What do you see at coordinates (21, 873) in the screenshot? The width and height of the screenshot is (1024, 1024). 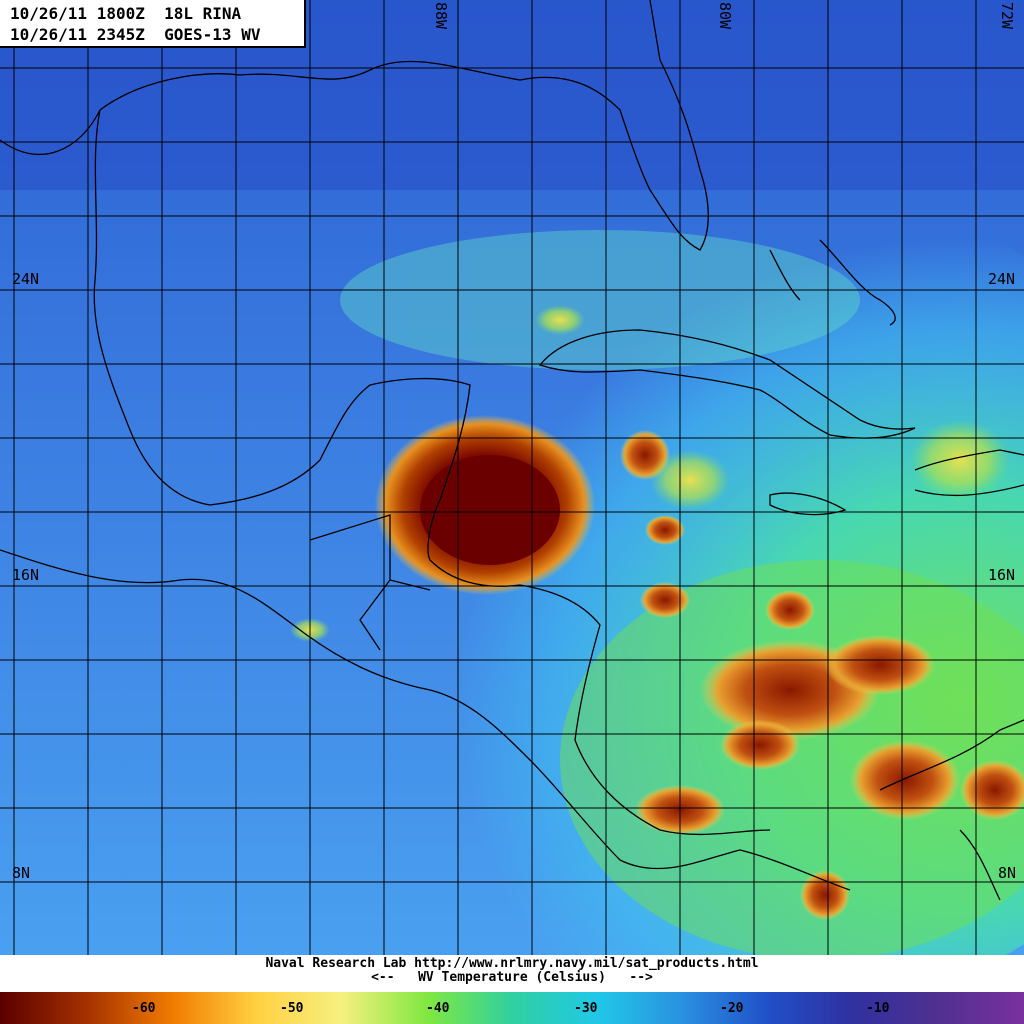 I see `lat-label-8n: 8N` at bounding box center [21, 873].